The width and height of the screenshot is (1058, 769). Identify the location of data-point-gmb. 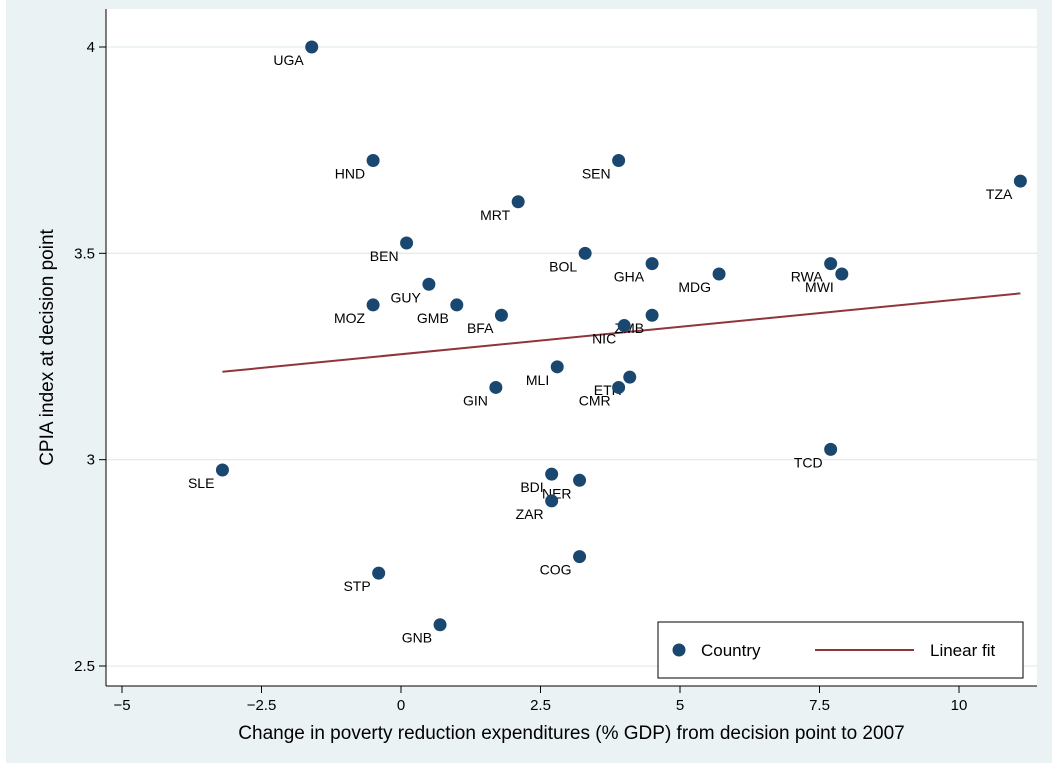
(457, 305).